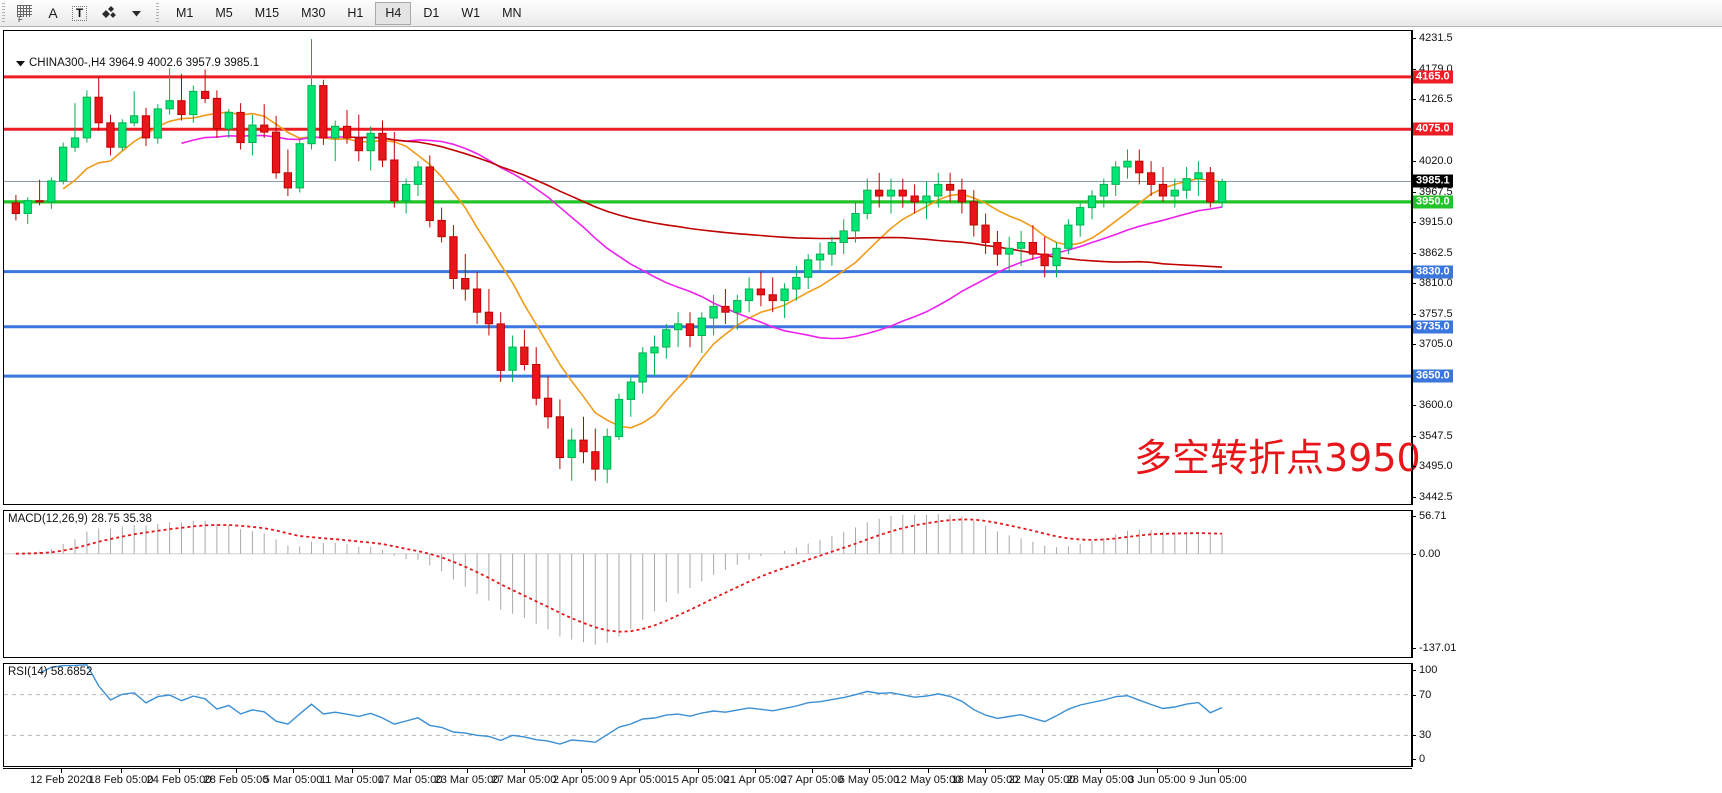 This screenshot has height=793, width=1722. I want to click on chart-toolbar: F A T M1 M5 M15 M30 H1 H4 D1 W1 MN, so click(861, 13).